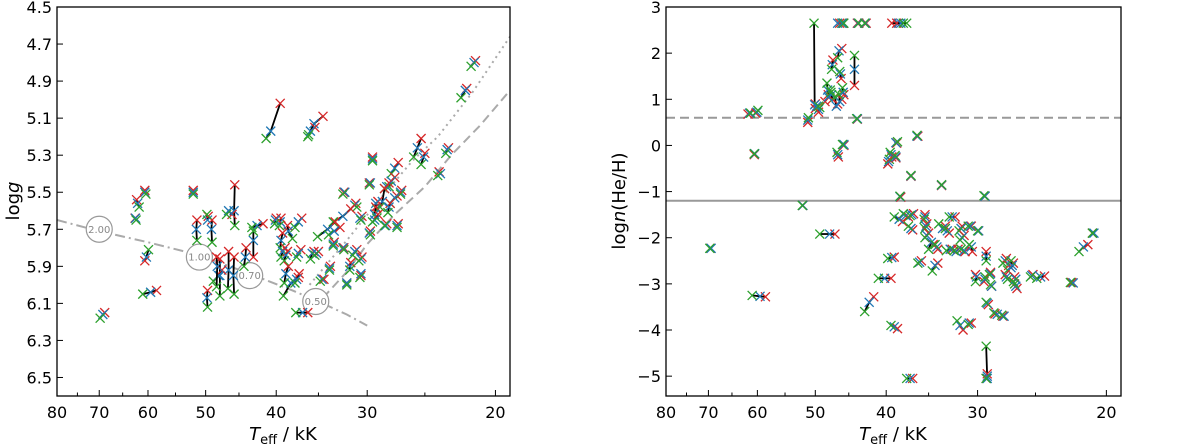  Describe the element at coordinates (148, 412) in the screenshot. I see `x-tick-label: 60` at that location.